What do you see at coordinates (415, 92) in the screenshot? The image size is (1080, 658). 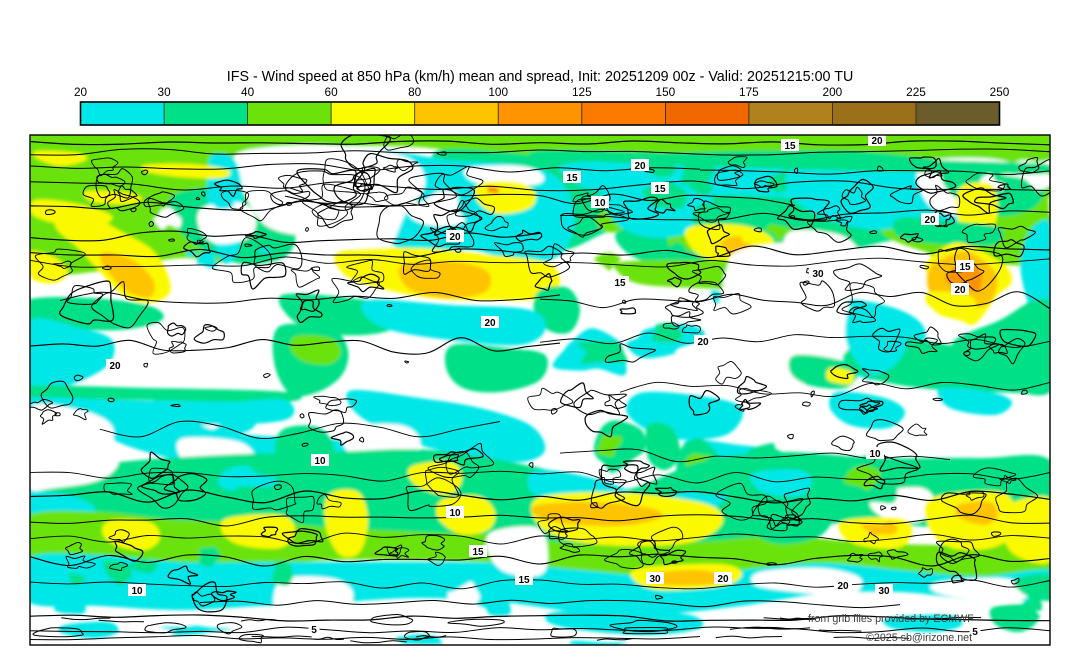 I see `svg-text: 80` at bounding box center [415, 92].